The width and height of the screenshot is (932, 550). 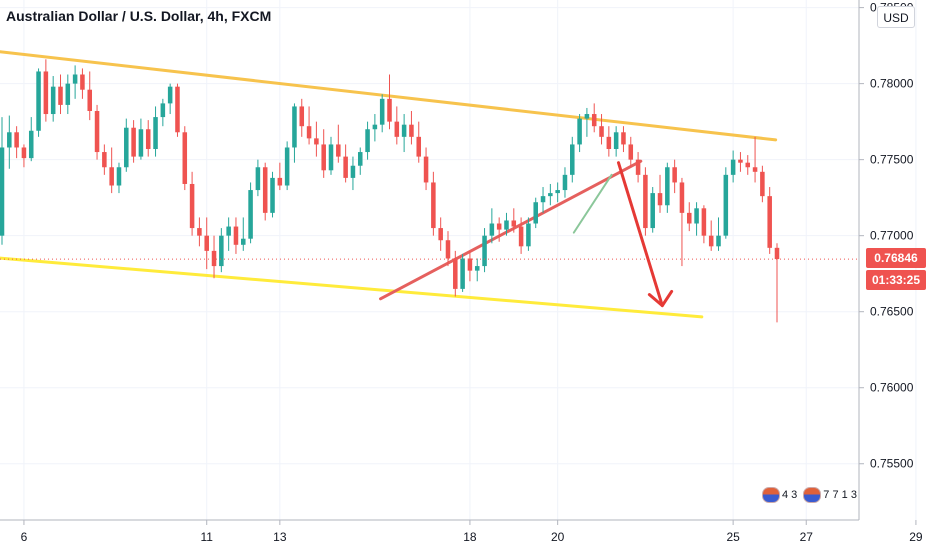 What do you see at coordinates (892, 236) in the screenshot?
I see `y-tick-label: 0.77000` at bounding box center [892, 236].